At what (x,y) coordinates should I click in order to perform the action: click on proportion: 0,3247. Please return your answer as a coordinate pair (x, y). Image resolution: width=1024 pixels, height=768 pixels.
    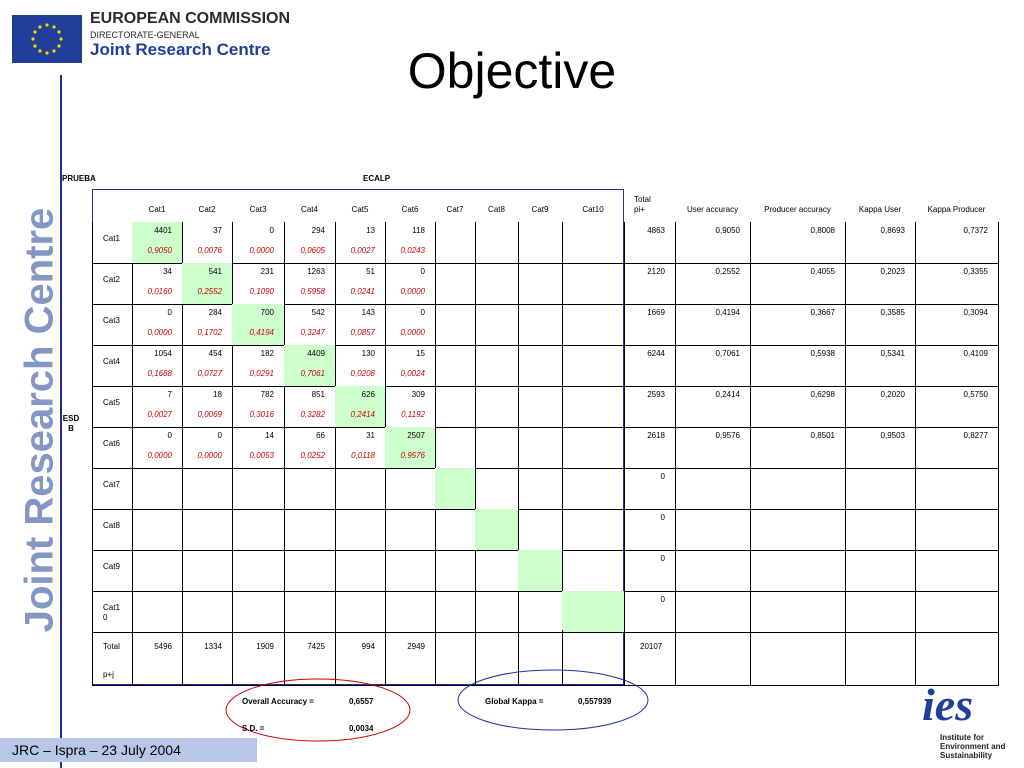
    Looking at the image, I should click on (312, 332).